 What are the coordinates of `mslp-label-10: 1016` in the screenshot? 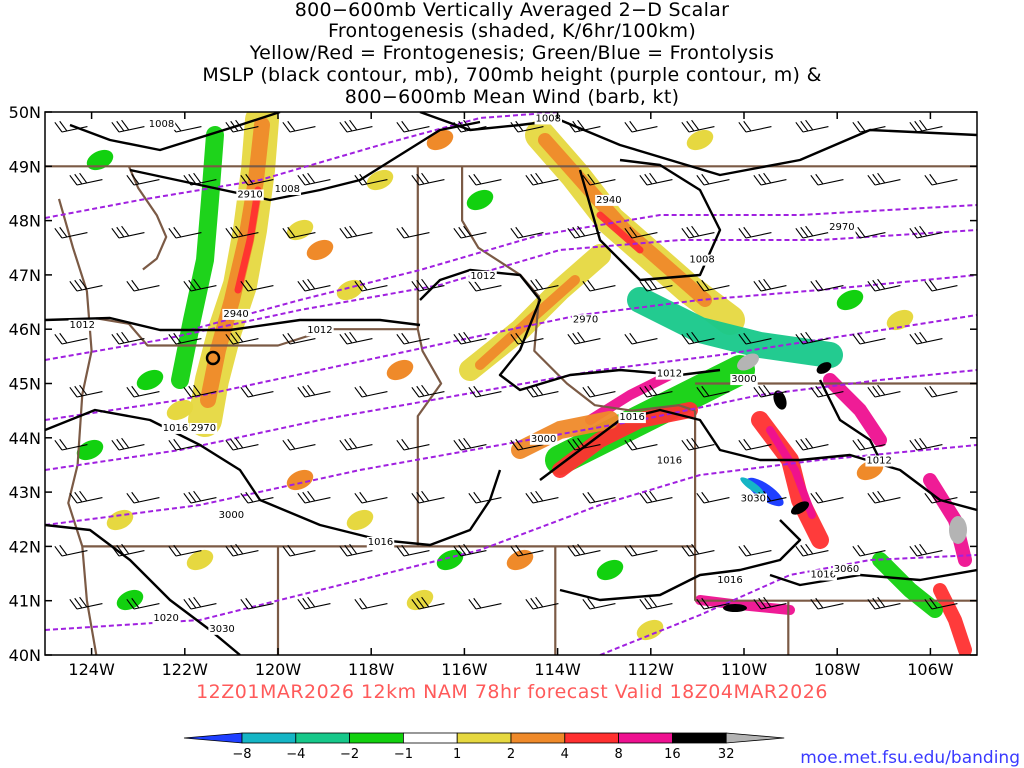 It's located at (631, 417).